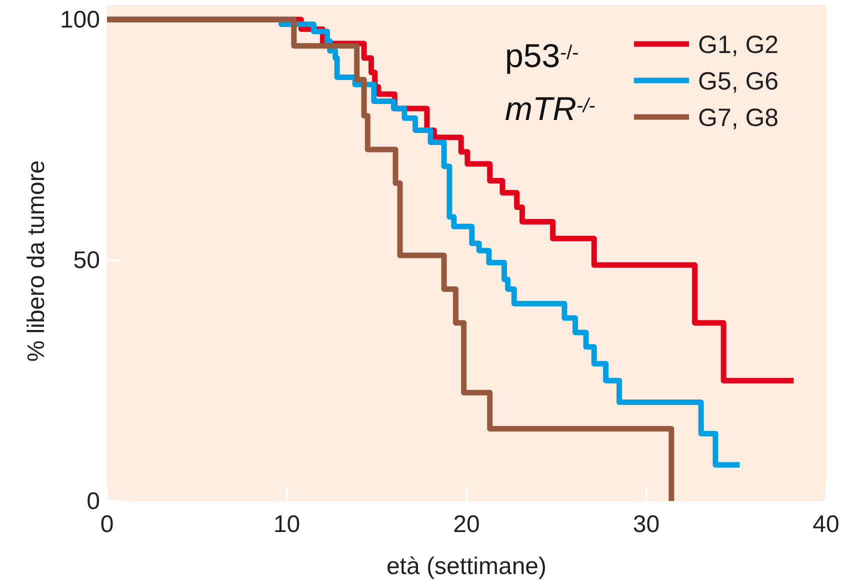 This screenshot has height=584, width=846. What do you see at coordinates (738, 118) in the screenshot?
I see `legend-label: G7, G8` at bounding box center [738, 118].